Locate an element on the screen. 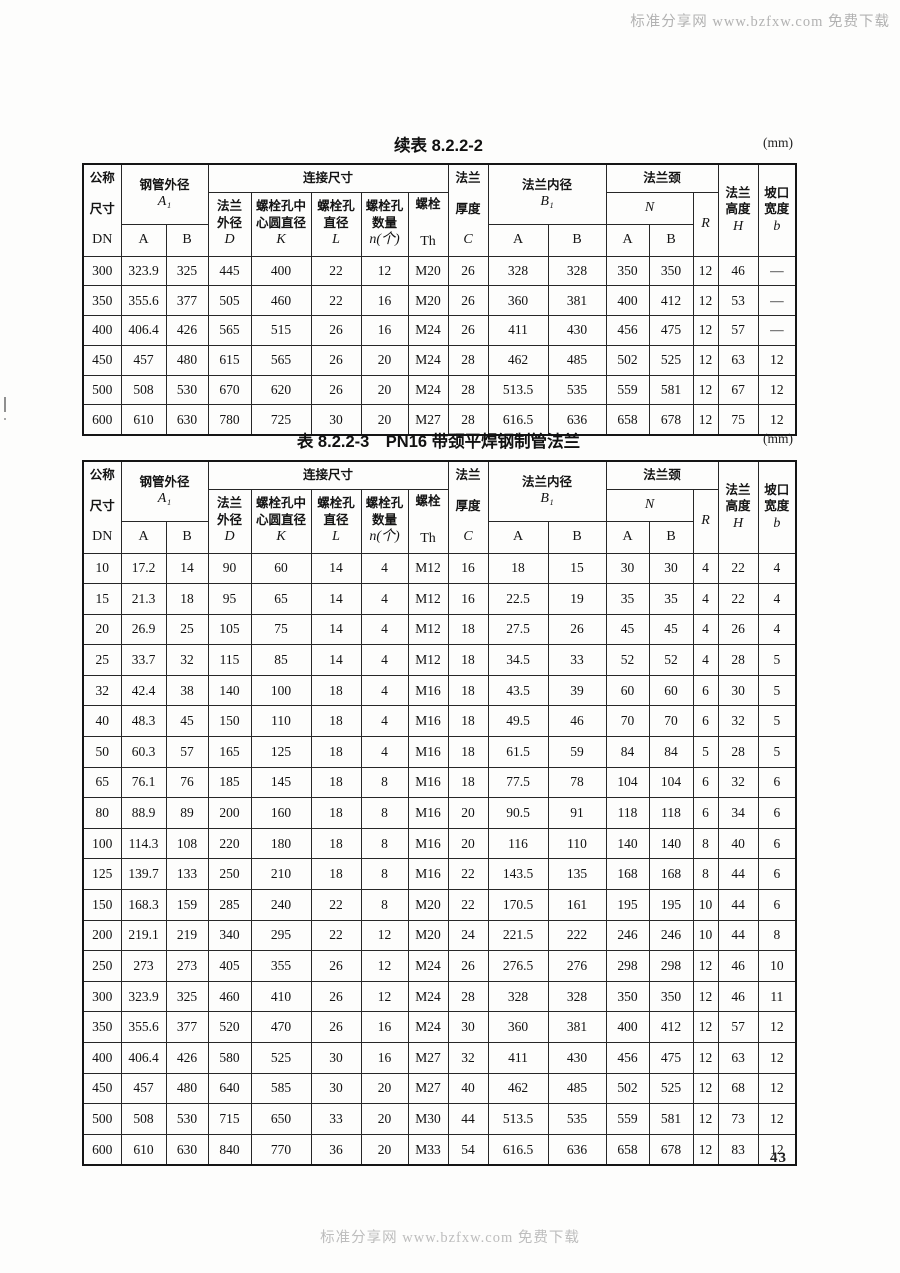 This screenshot has height=1273, width=900. table-cell: 250 is located at coordinates (229, 874).